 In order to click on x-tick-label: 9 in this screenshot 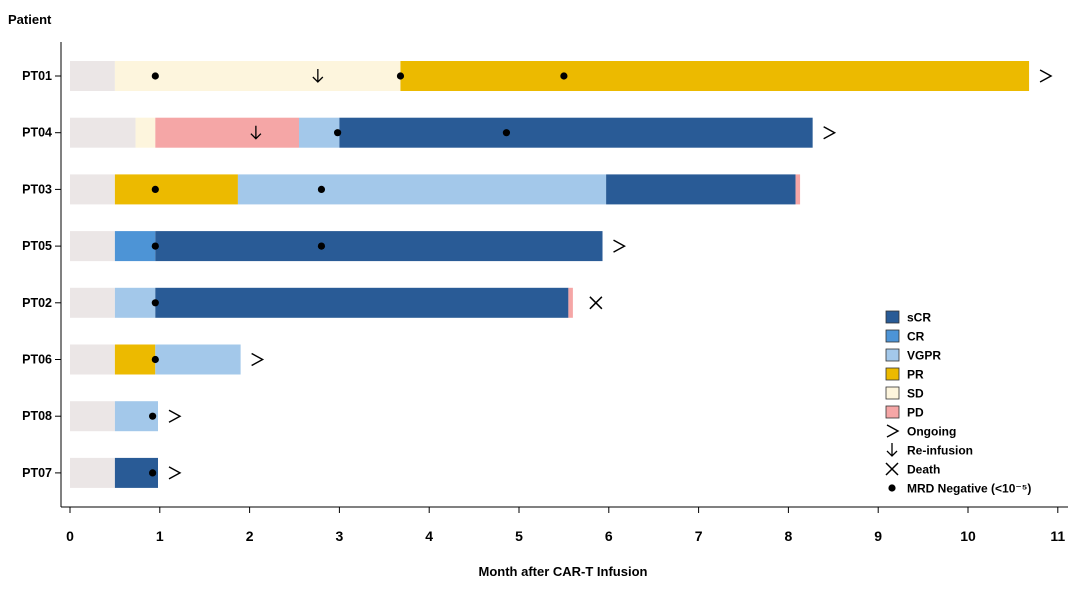, I will do `click(878, 536)`.